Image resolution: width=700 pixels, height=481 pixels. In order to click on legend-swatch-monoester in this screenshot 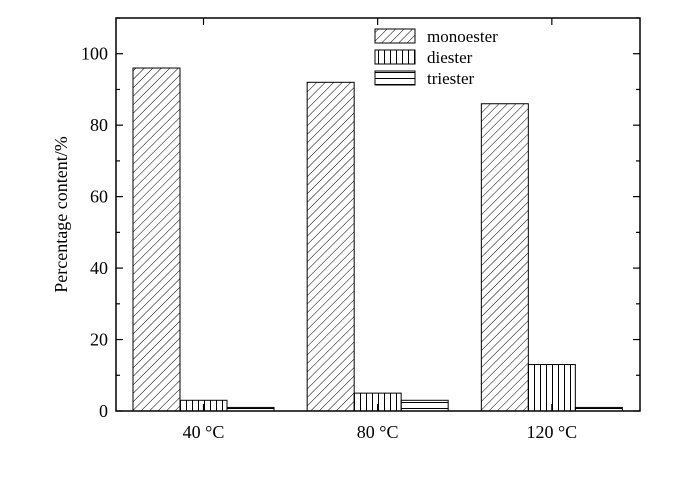, I will do `click(395, 36)`.